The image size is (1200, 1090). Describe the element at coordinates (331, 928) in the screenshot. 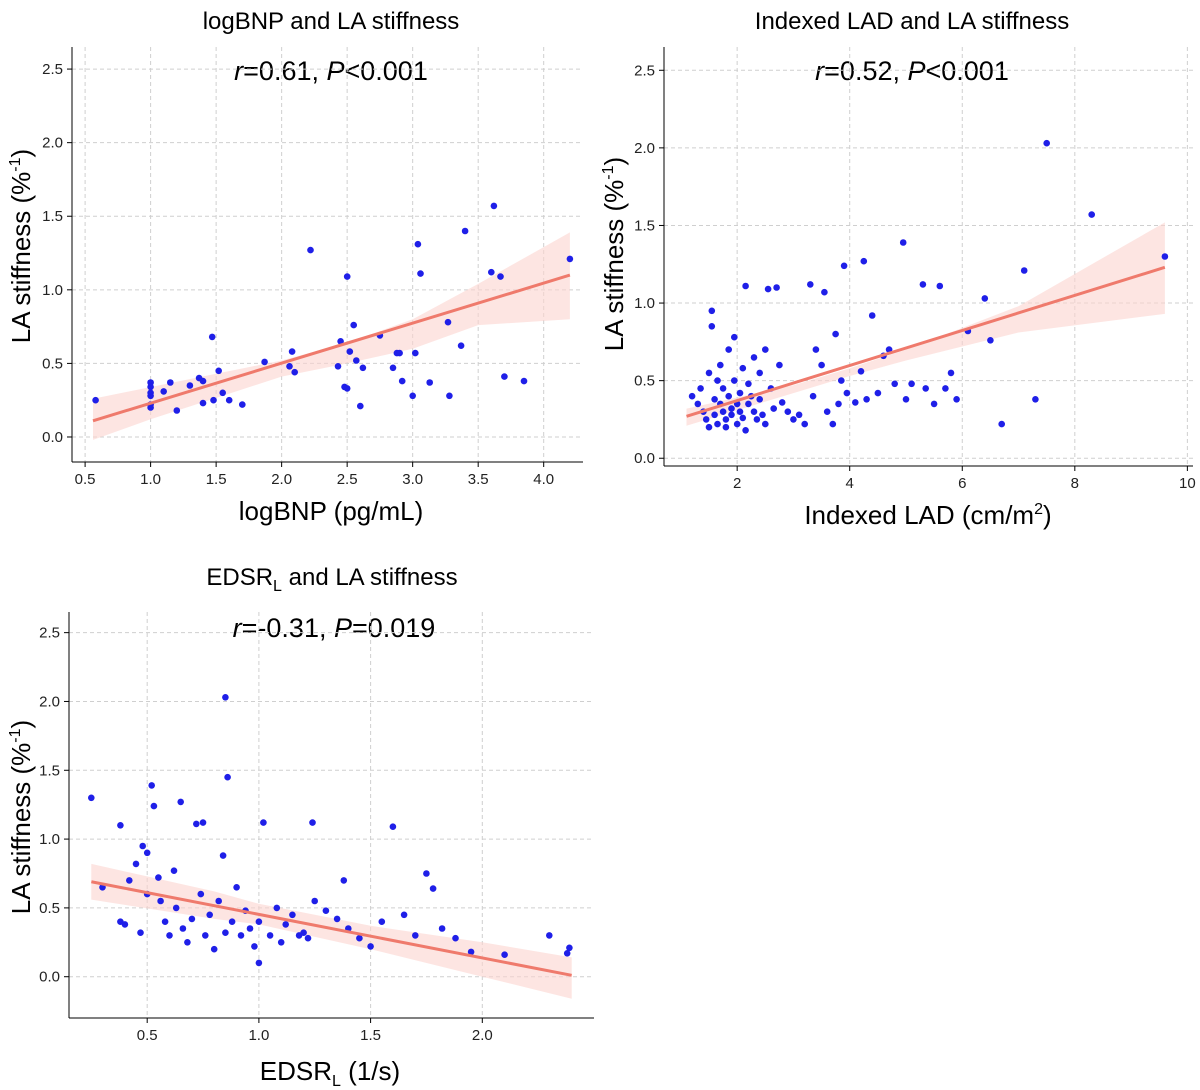

I see `regression-line` at that location.